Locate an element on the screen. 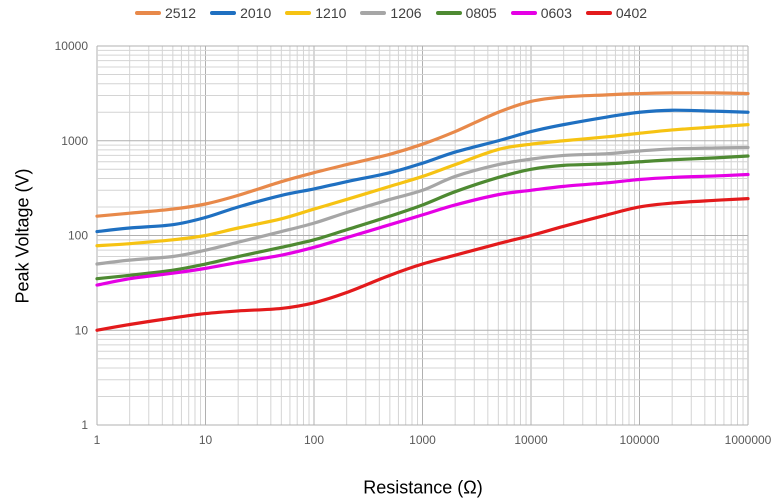 Image resolution: width=782 pixels, height=499 pixels. legend-item-2512: 2512 is located at coordinates (165, 13).